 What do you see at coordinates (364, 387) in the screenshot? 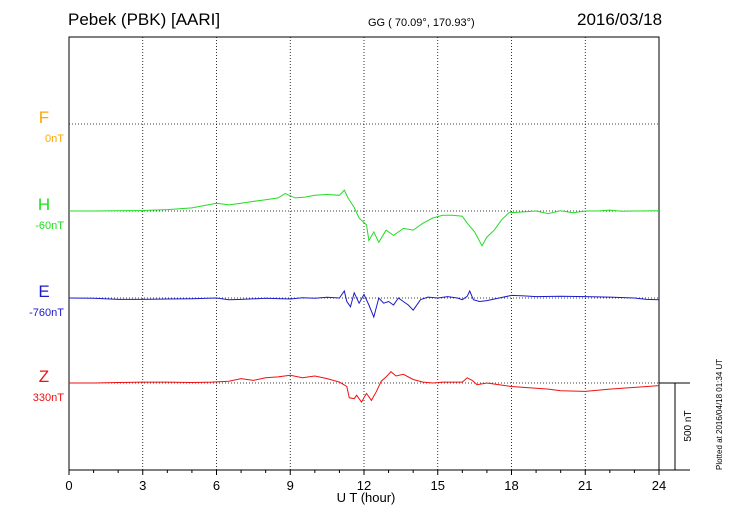
I see `series-line-z` at bounding box center [364, 387].